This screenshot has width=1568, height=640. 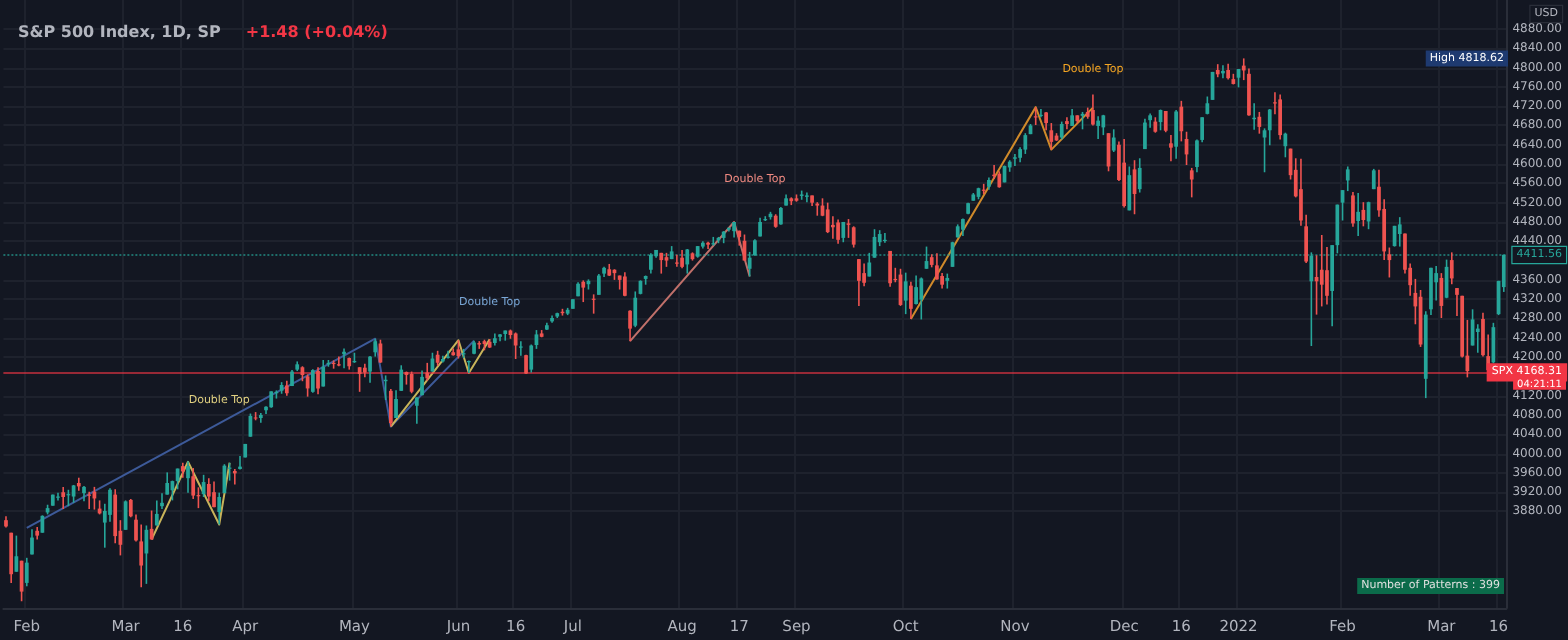 I want to click on text: +1.48 (+0.04%), so click(x=316, y=32).